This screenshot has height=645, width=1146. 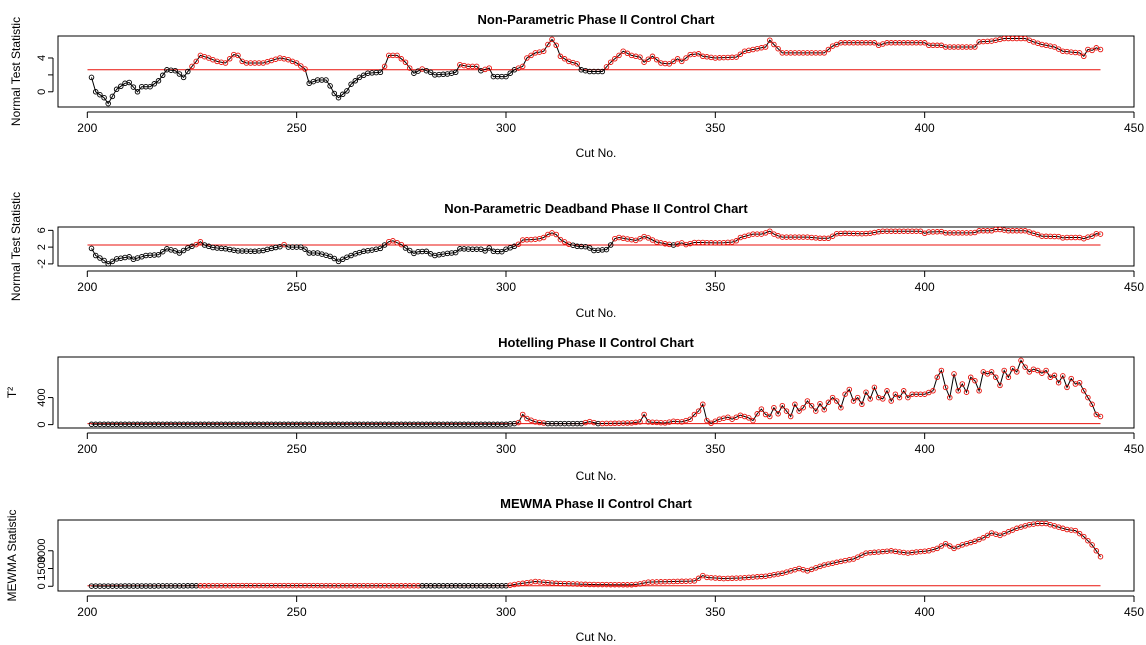 What do you see at coordinates (87, 612) in the screenshot?
I see `x-tick-label: 200` at bounding box center [87, 612].